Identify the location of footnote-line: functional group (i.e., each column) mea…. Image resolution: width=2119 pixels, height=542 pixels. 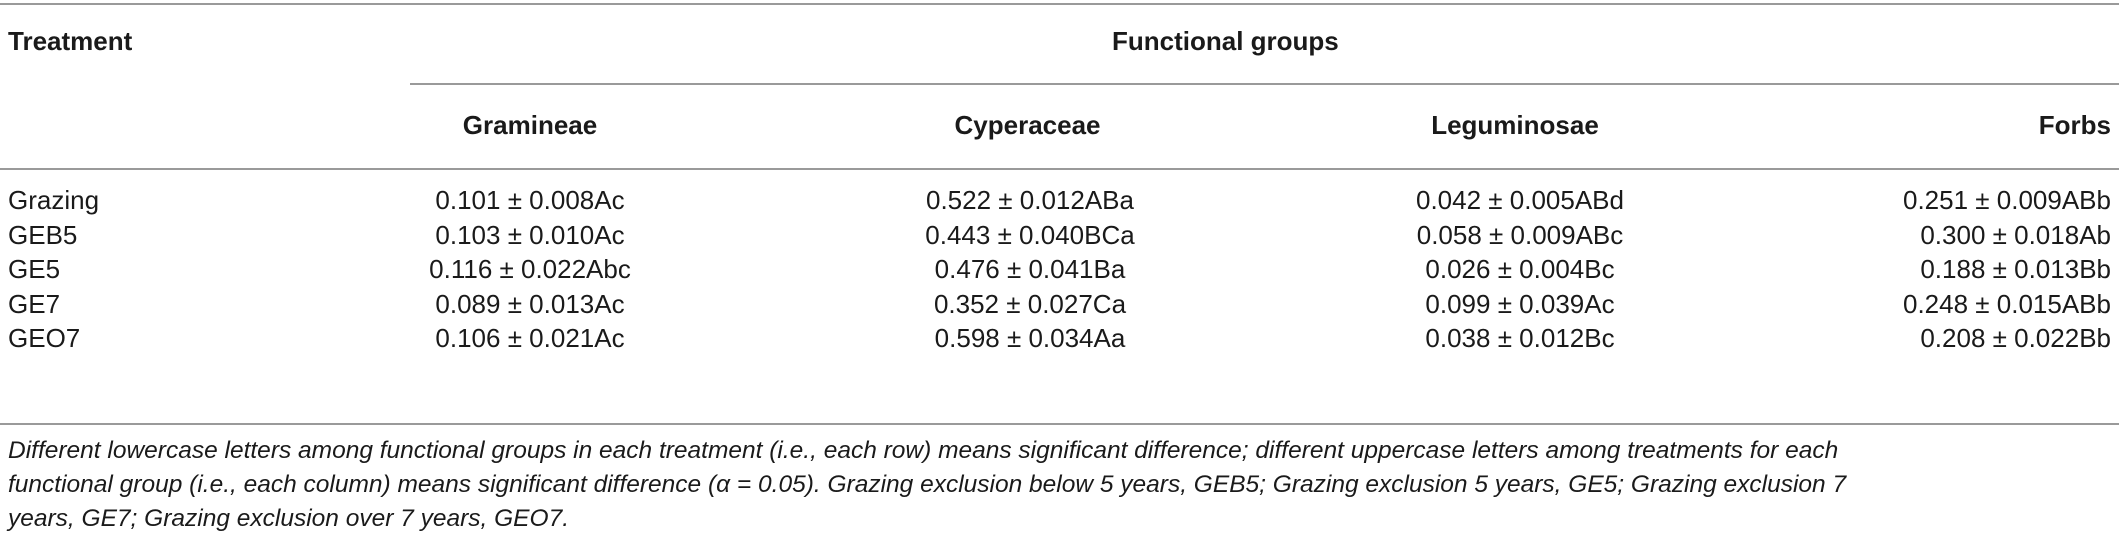
(927, 484).